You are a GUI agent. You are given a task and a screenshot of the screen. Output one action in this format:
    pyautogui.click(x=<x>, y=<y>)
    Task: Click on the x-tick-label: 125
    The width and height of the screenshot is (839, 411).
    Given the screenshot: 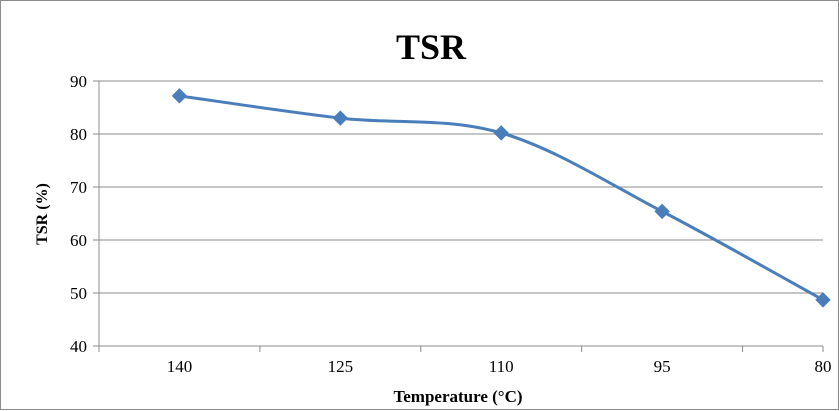 What is the action you would take?
    pyautogui.click(x=341, y=366)
    